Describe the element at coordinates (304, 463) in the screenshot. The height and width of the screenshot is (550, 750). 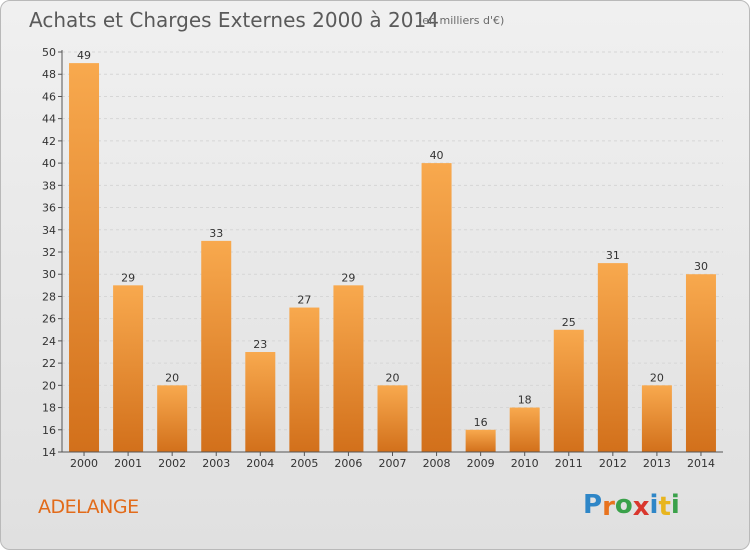
I see `x-tick-label: 2005` at that location.